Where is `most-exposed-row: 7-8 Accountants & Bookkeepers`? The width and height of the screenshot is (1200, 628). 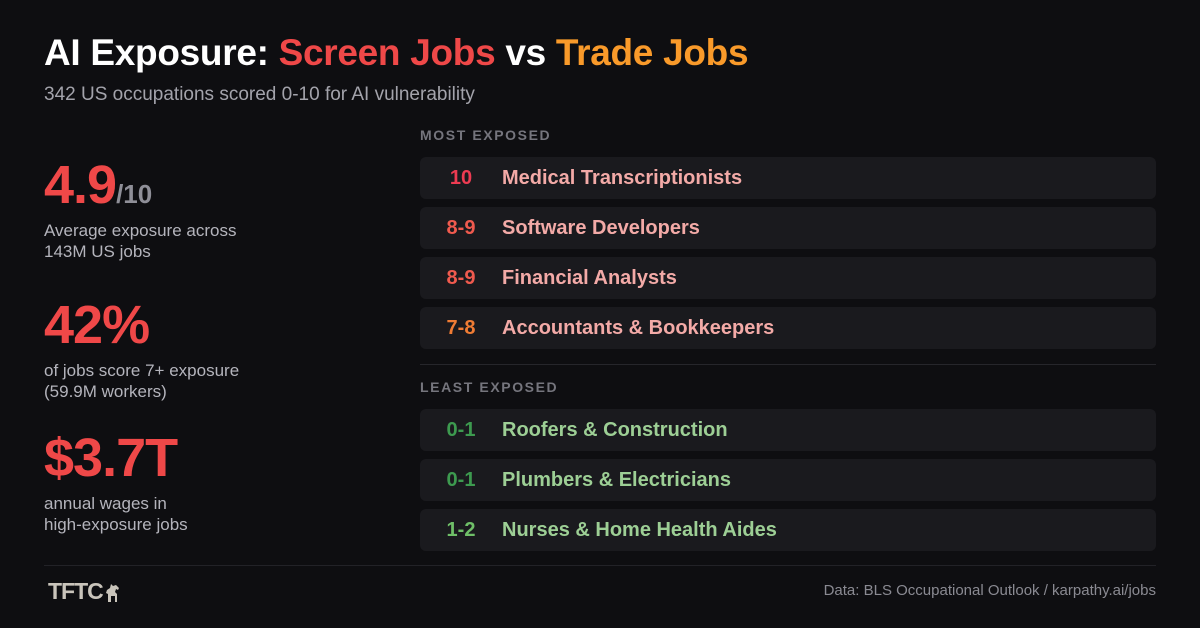
most-exposed-row: 7-8 Accountants & Bookkeepers is located at coordinates (788, 328).